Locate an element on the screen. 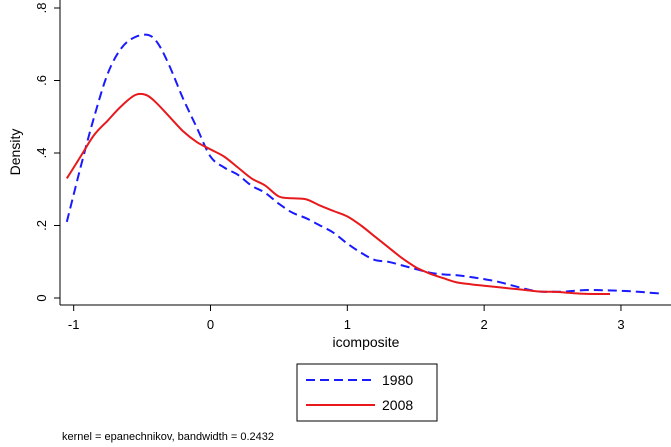  y-tick-label: .2 is located at coordinates (41, 225).